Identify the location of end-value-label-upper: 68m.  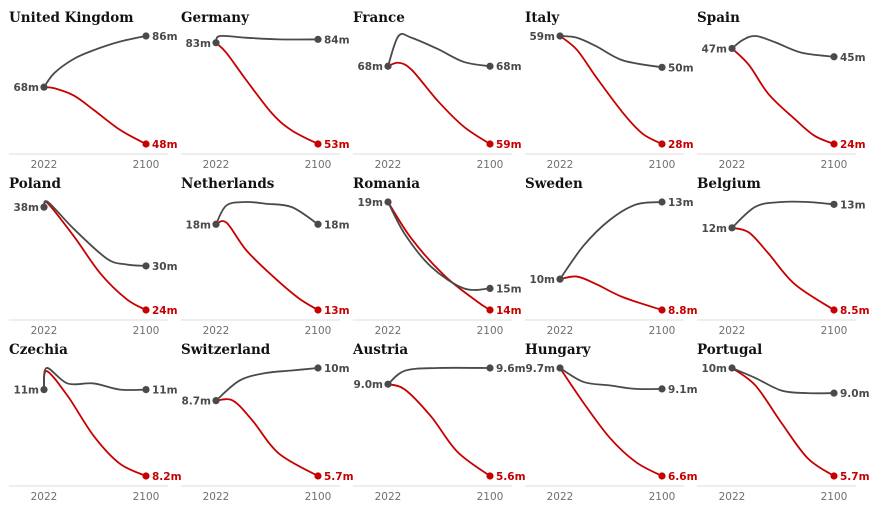
(509, 67).